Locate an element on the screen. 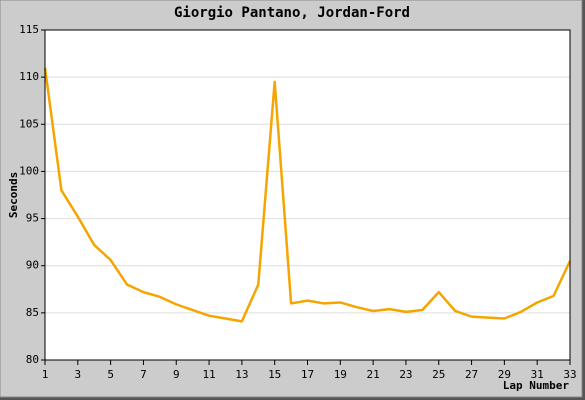 The height and width of the screenshot is (400, 585). x-tick-label: 27 is located at coordinates (471, 374).